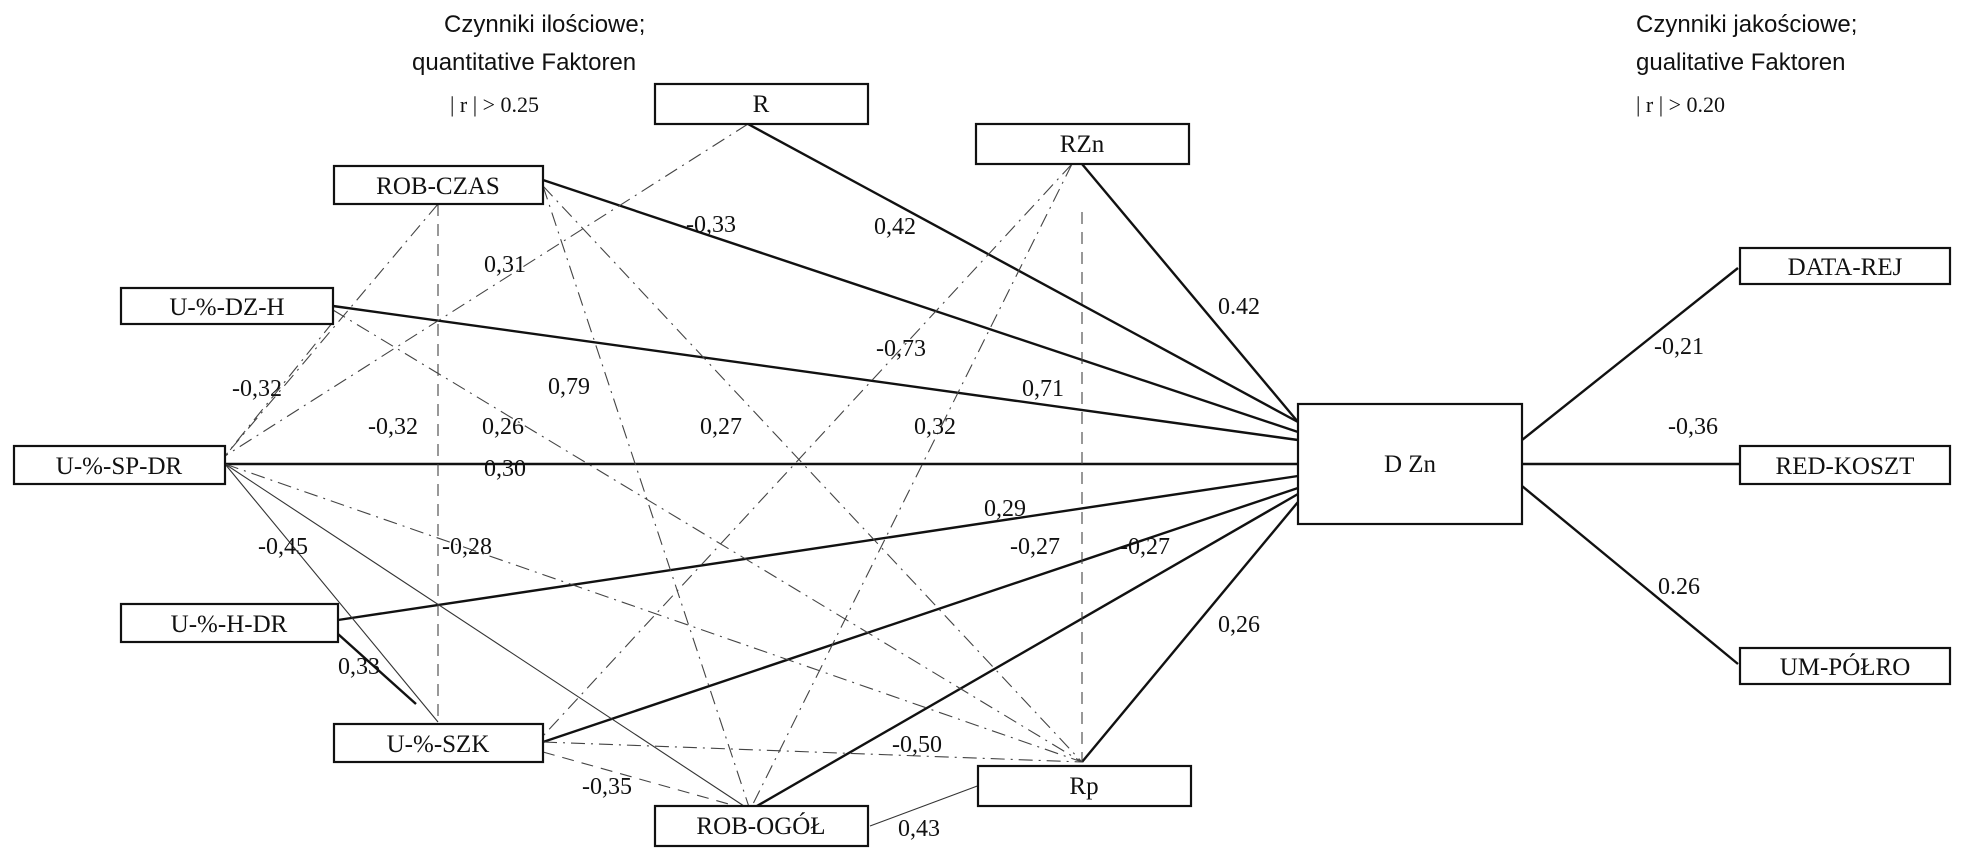 The image size is (1962, 850). What do you see at coordinates (505, 265) in the screenshot?
I see `label-r-uspdr: 0,31` at bounding box center [505, 265].